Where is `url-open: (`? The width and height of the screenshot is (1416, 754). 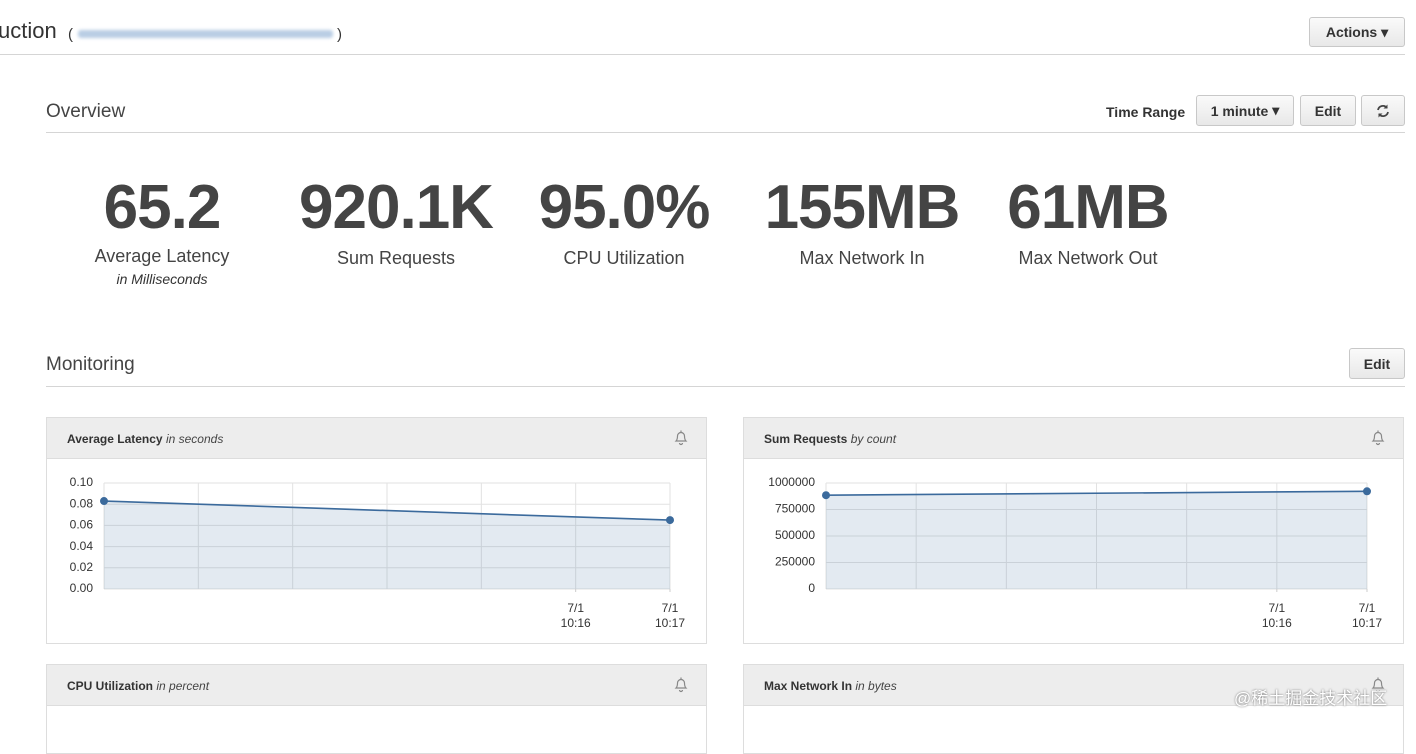
url-open: ( is located at coordinates (70, 34).